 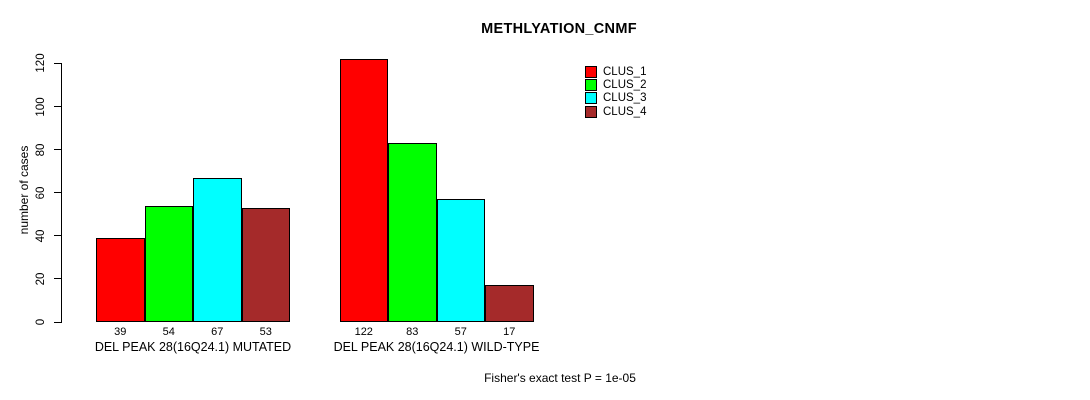 I want to click on bar-value-label: 67, so click(x=217, y=332).